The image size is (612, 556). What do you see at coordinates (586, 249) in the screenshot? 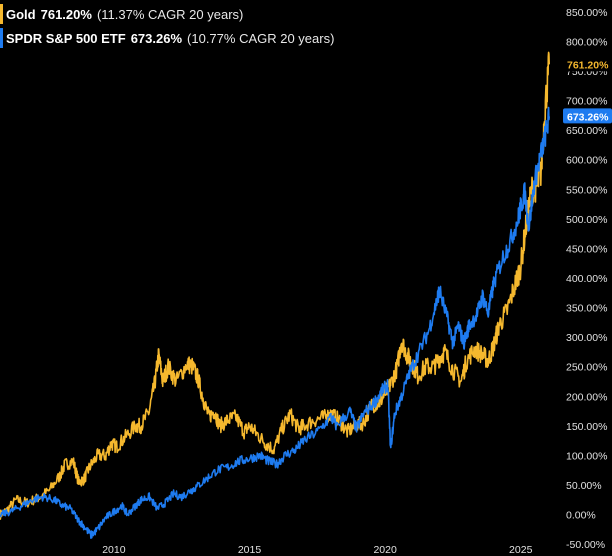
I see `y-tick-label: 450.00%` at bounding box center [586, 249].